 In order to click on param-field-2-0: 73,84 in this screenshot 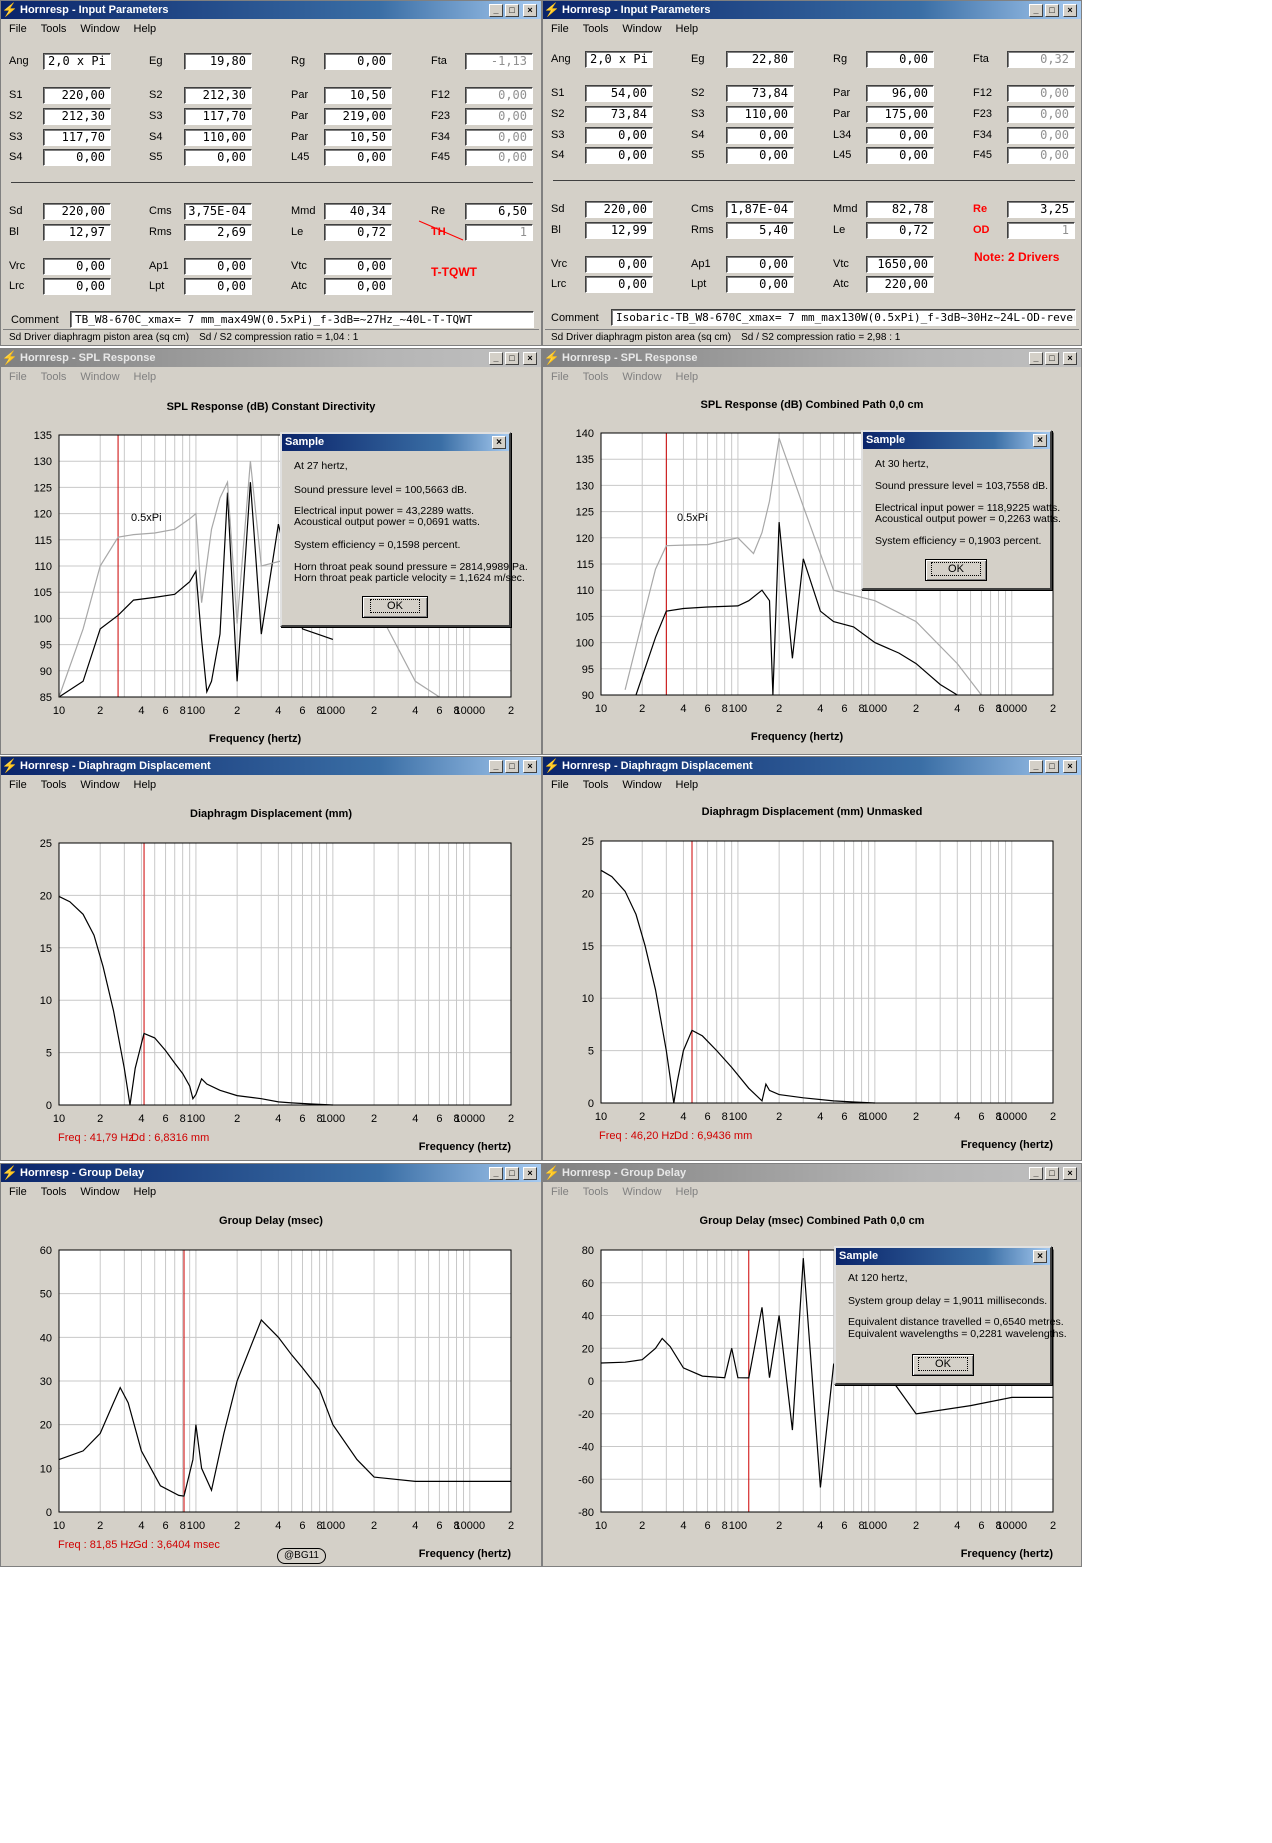, I will do `click(619, 114)`.